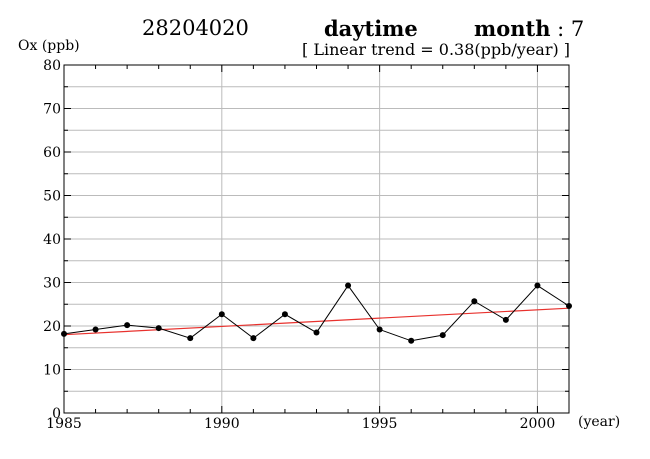 This screenshot has width=650, height=459. I want to click on y-tick-label: 40, so click(52, 240).